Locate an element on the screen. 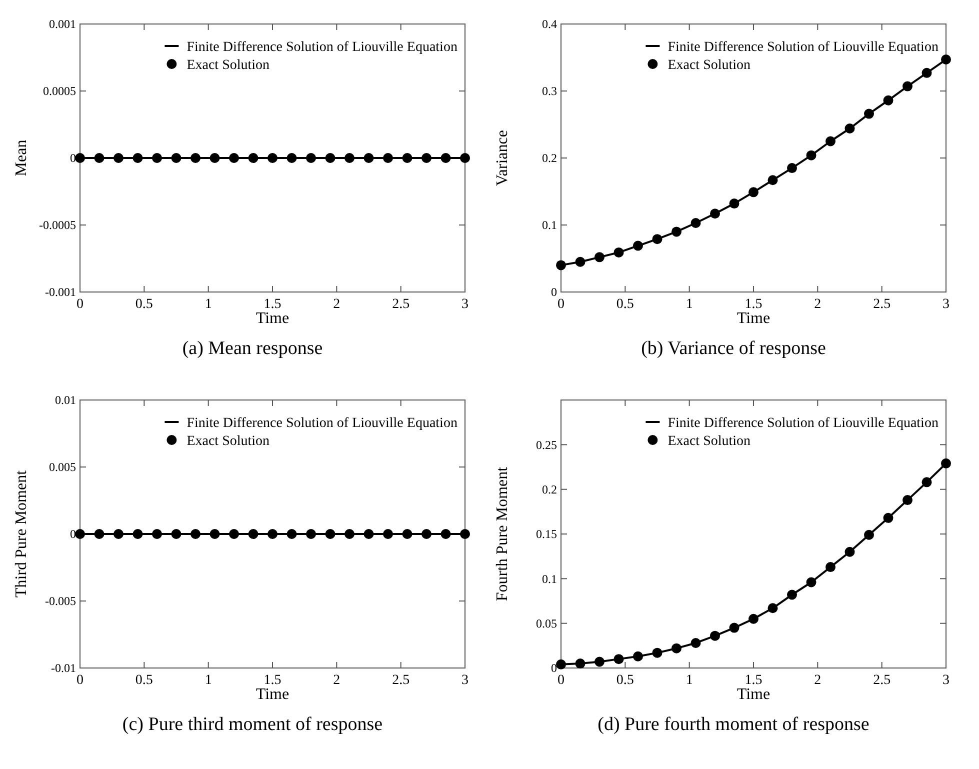  y-axis-title: Variance is located at coordinates (502, 158).